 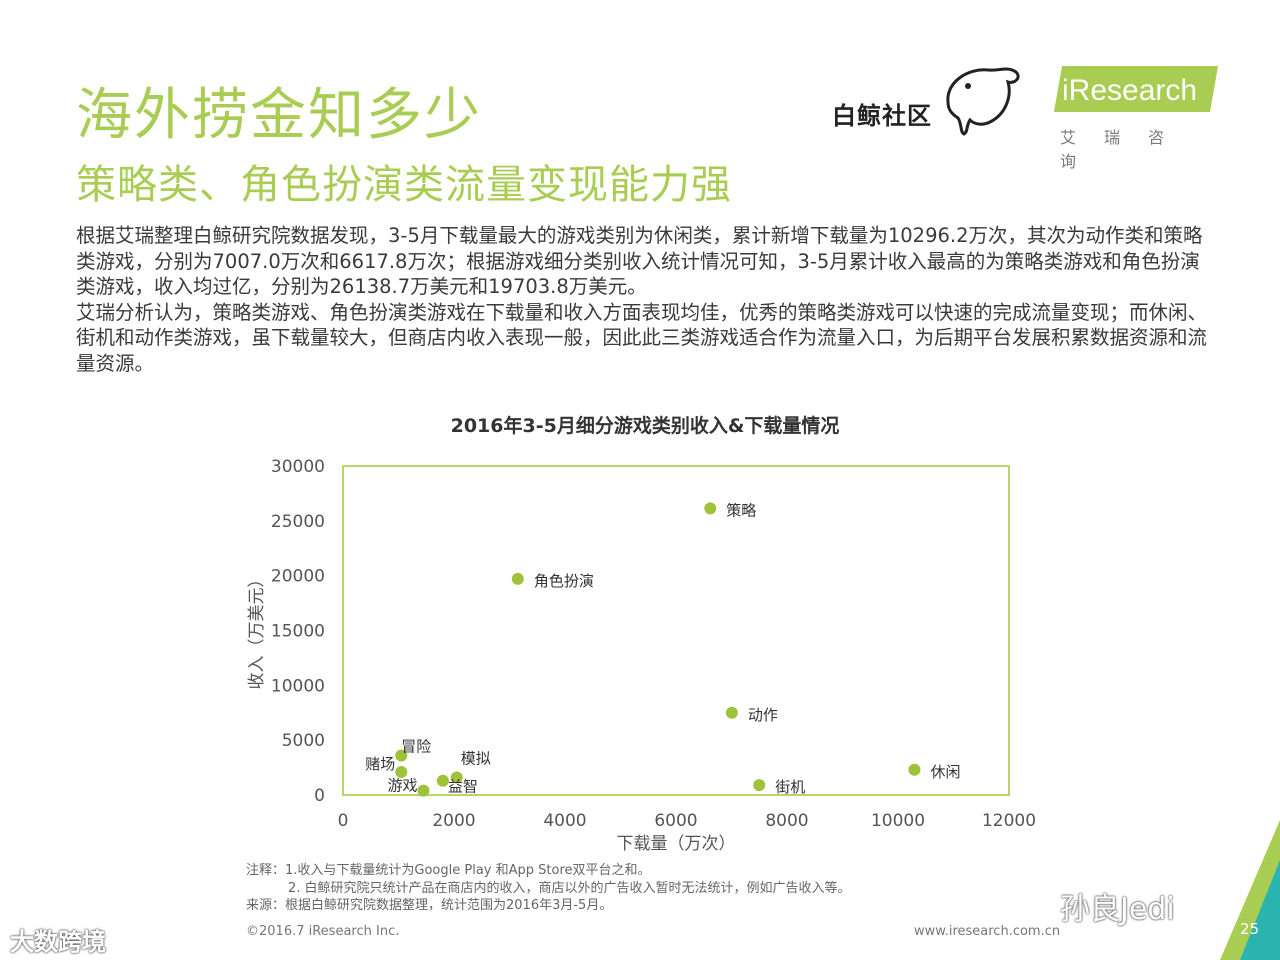 What do you see at coordinates (463, 787) in the screenshot?
I see `data-point-label: 益智` at bounding box center [463, 787].